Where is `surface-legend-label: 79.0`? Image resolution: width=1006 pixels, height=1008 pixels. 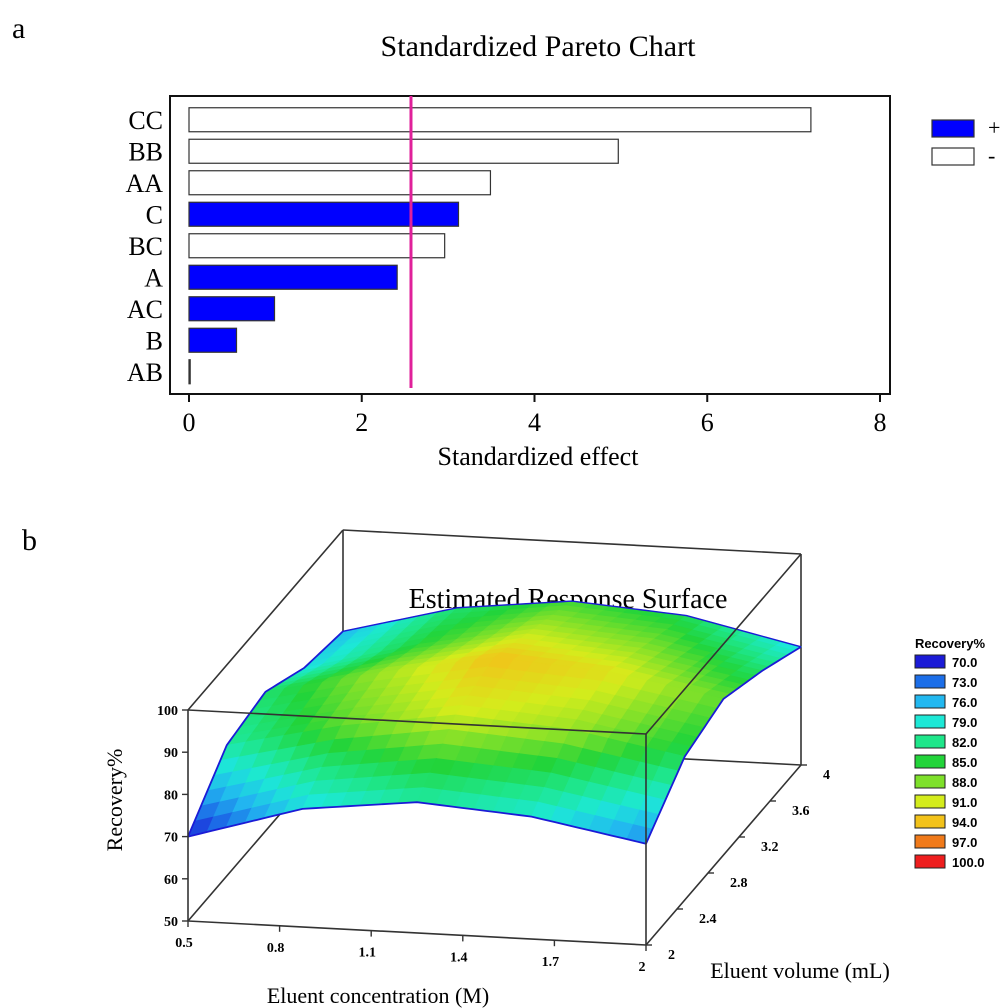
surface-legend-label: 79.0 is located at coordinates (964, 722).